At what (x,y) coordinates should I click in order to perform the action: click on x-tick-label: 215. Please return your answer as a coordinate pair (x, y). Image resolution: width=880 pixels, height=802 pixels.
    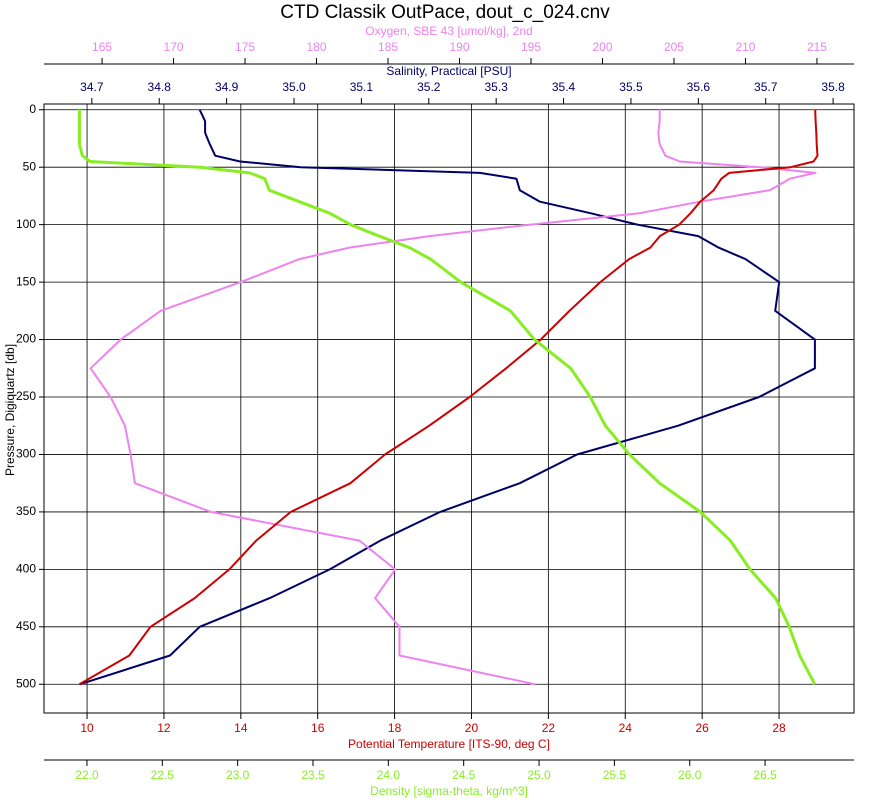
    Looking at the image, I should click on (817, 47).